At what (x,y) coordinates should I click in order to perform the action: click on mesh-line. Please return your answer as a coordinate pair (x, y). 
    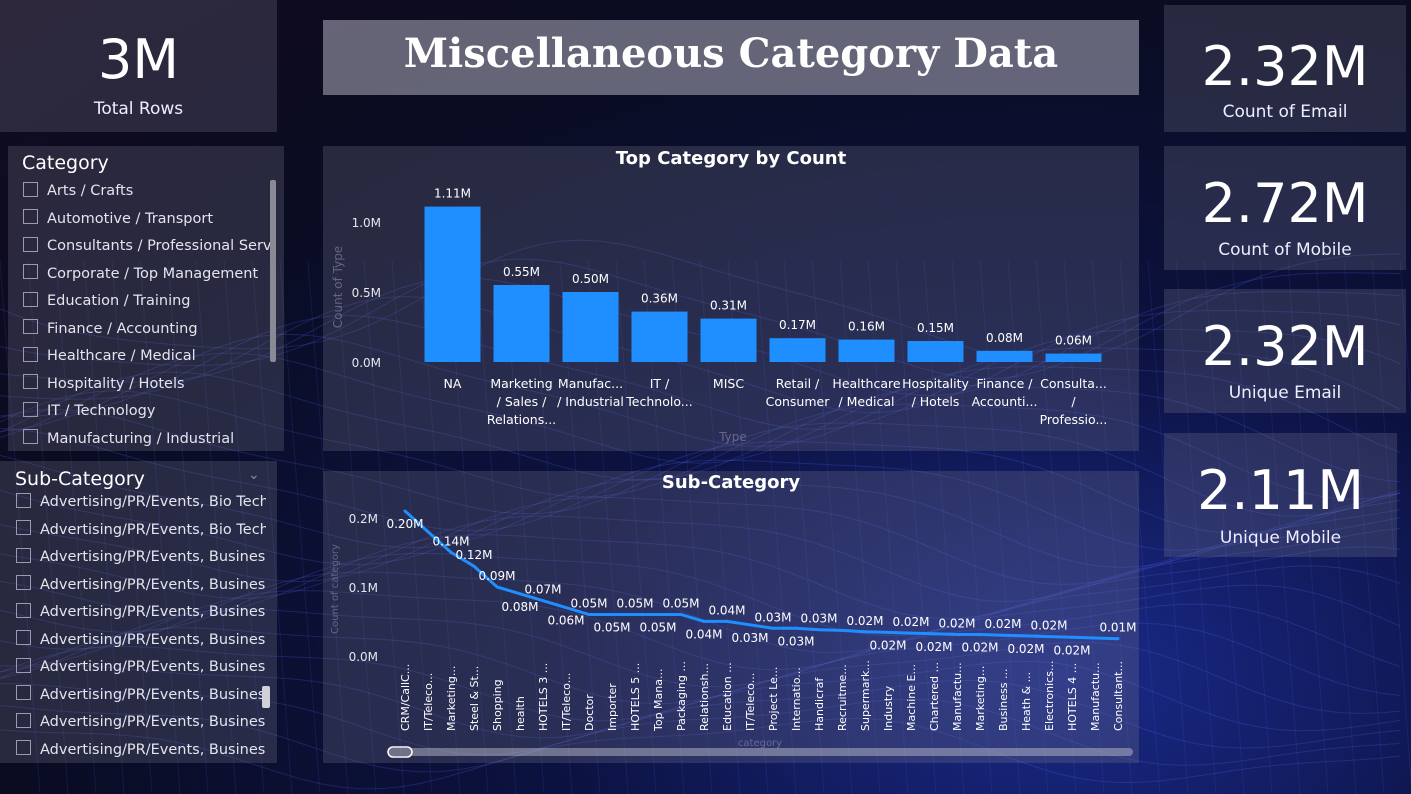
    Looking at the image, I should click on (1196, 526).